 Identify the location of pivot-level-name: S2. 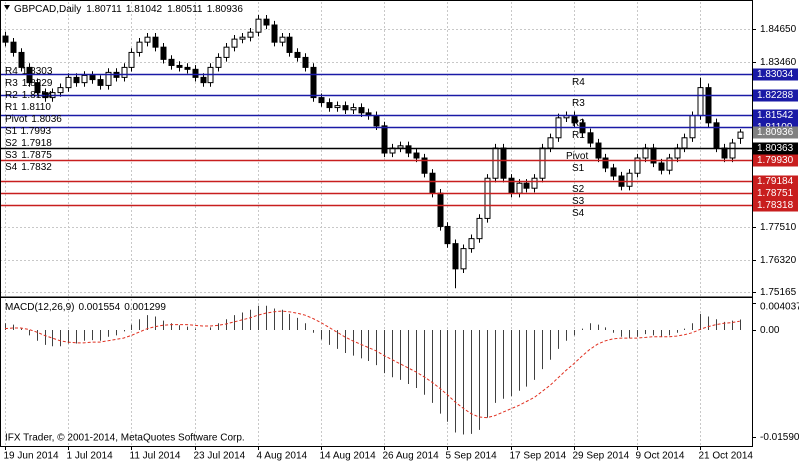
(578, 189).